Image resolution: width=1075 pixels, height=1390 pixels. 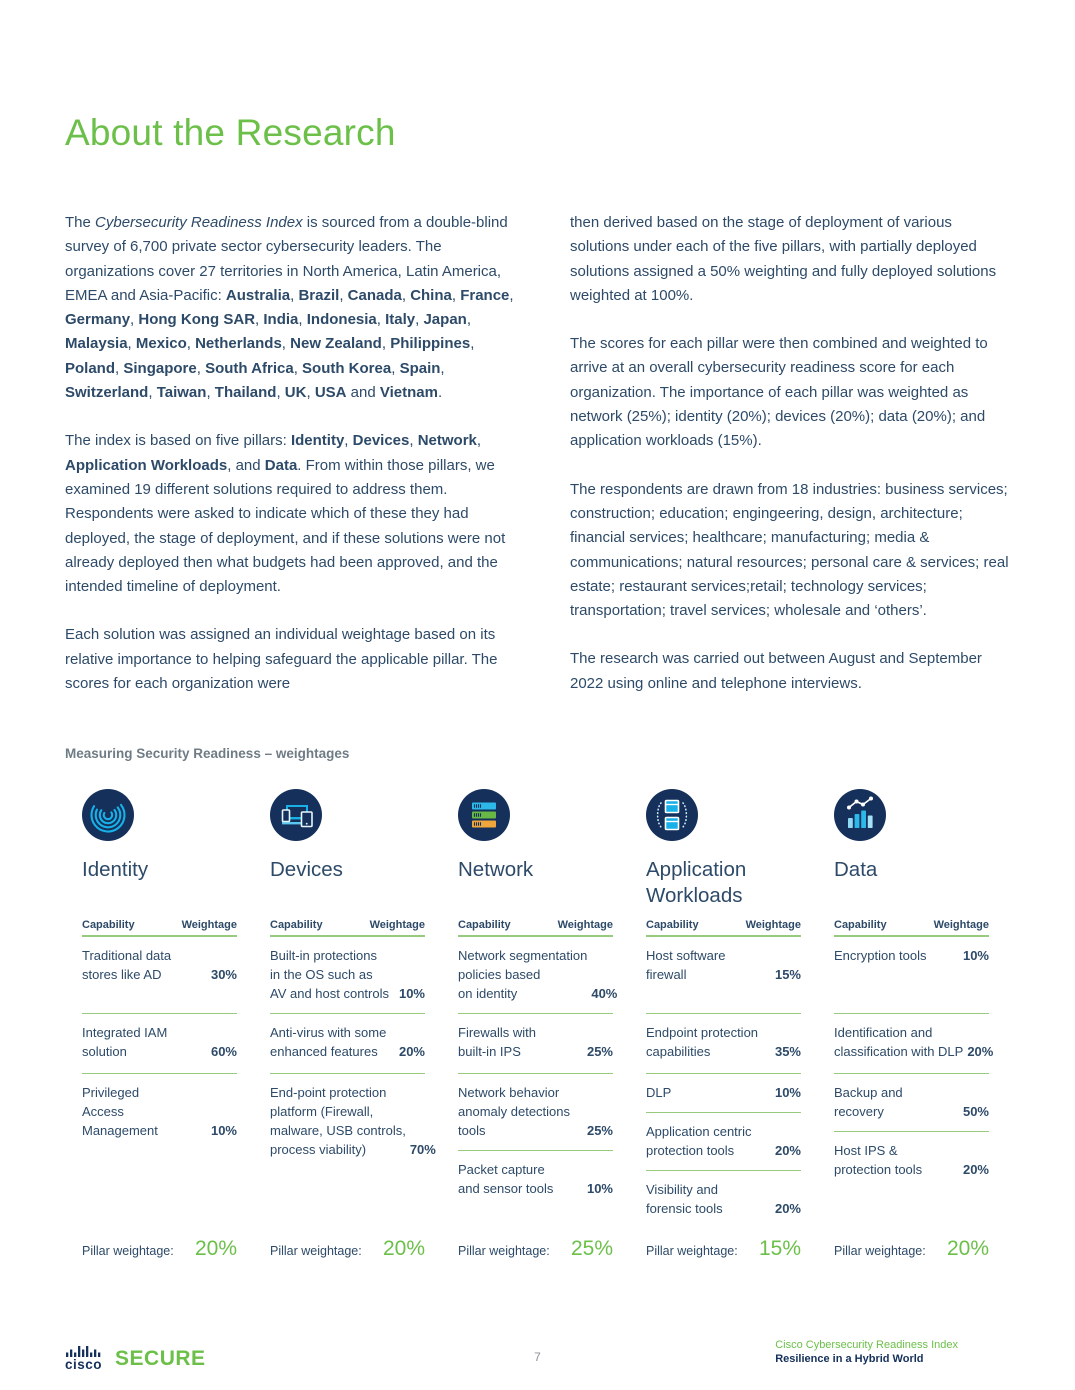 What do you see at coordinates (878, 1160) in the screenshot?
I see `capability-label: Host IPS & protection tools` at bounding box center [878, 1160].